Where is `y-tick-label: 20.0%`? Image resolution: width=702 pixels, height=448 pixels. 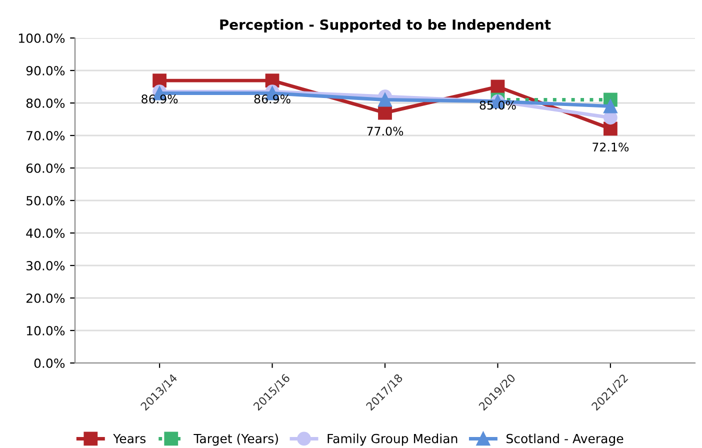 y-tick-label: 20.0% is located at coordinates (45, 298).